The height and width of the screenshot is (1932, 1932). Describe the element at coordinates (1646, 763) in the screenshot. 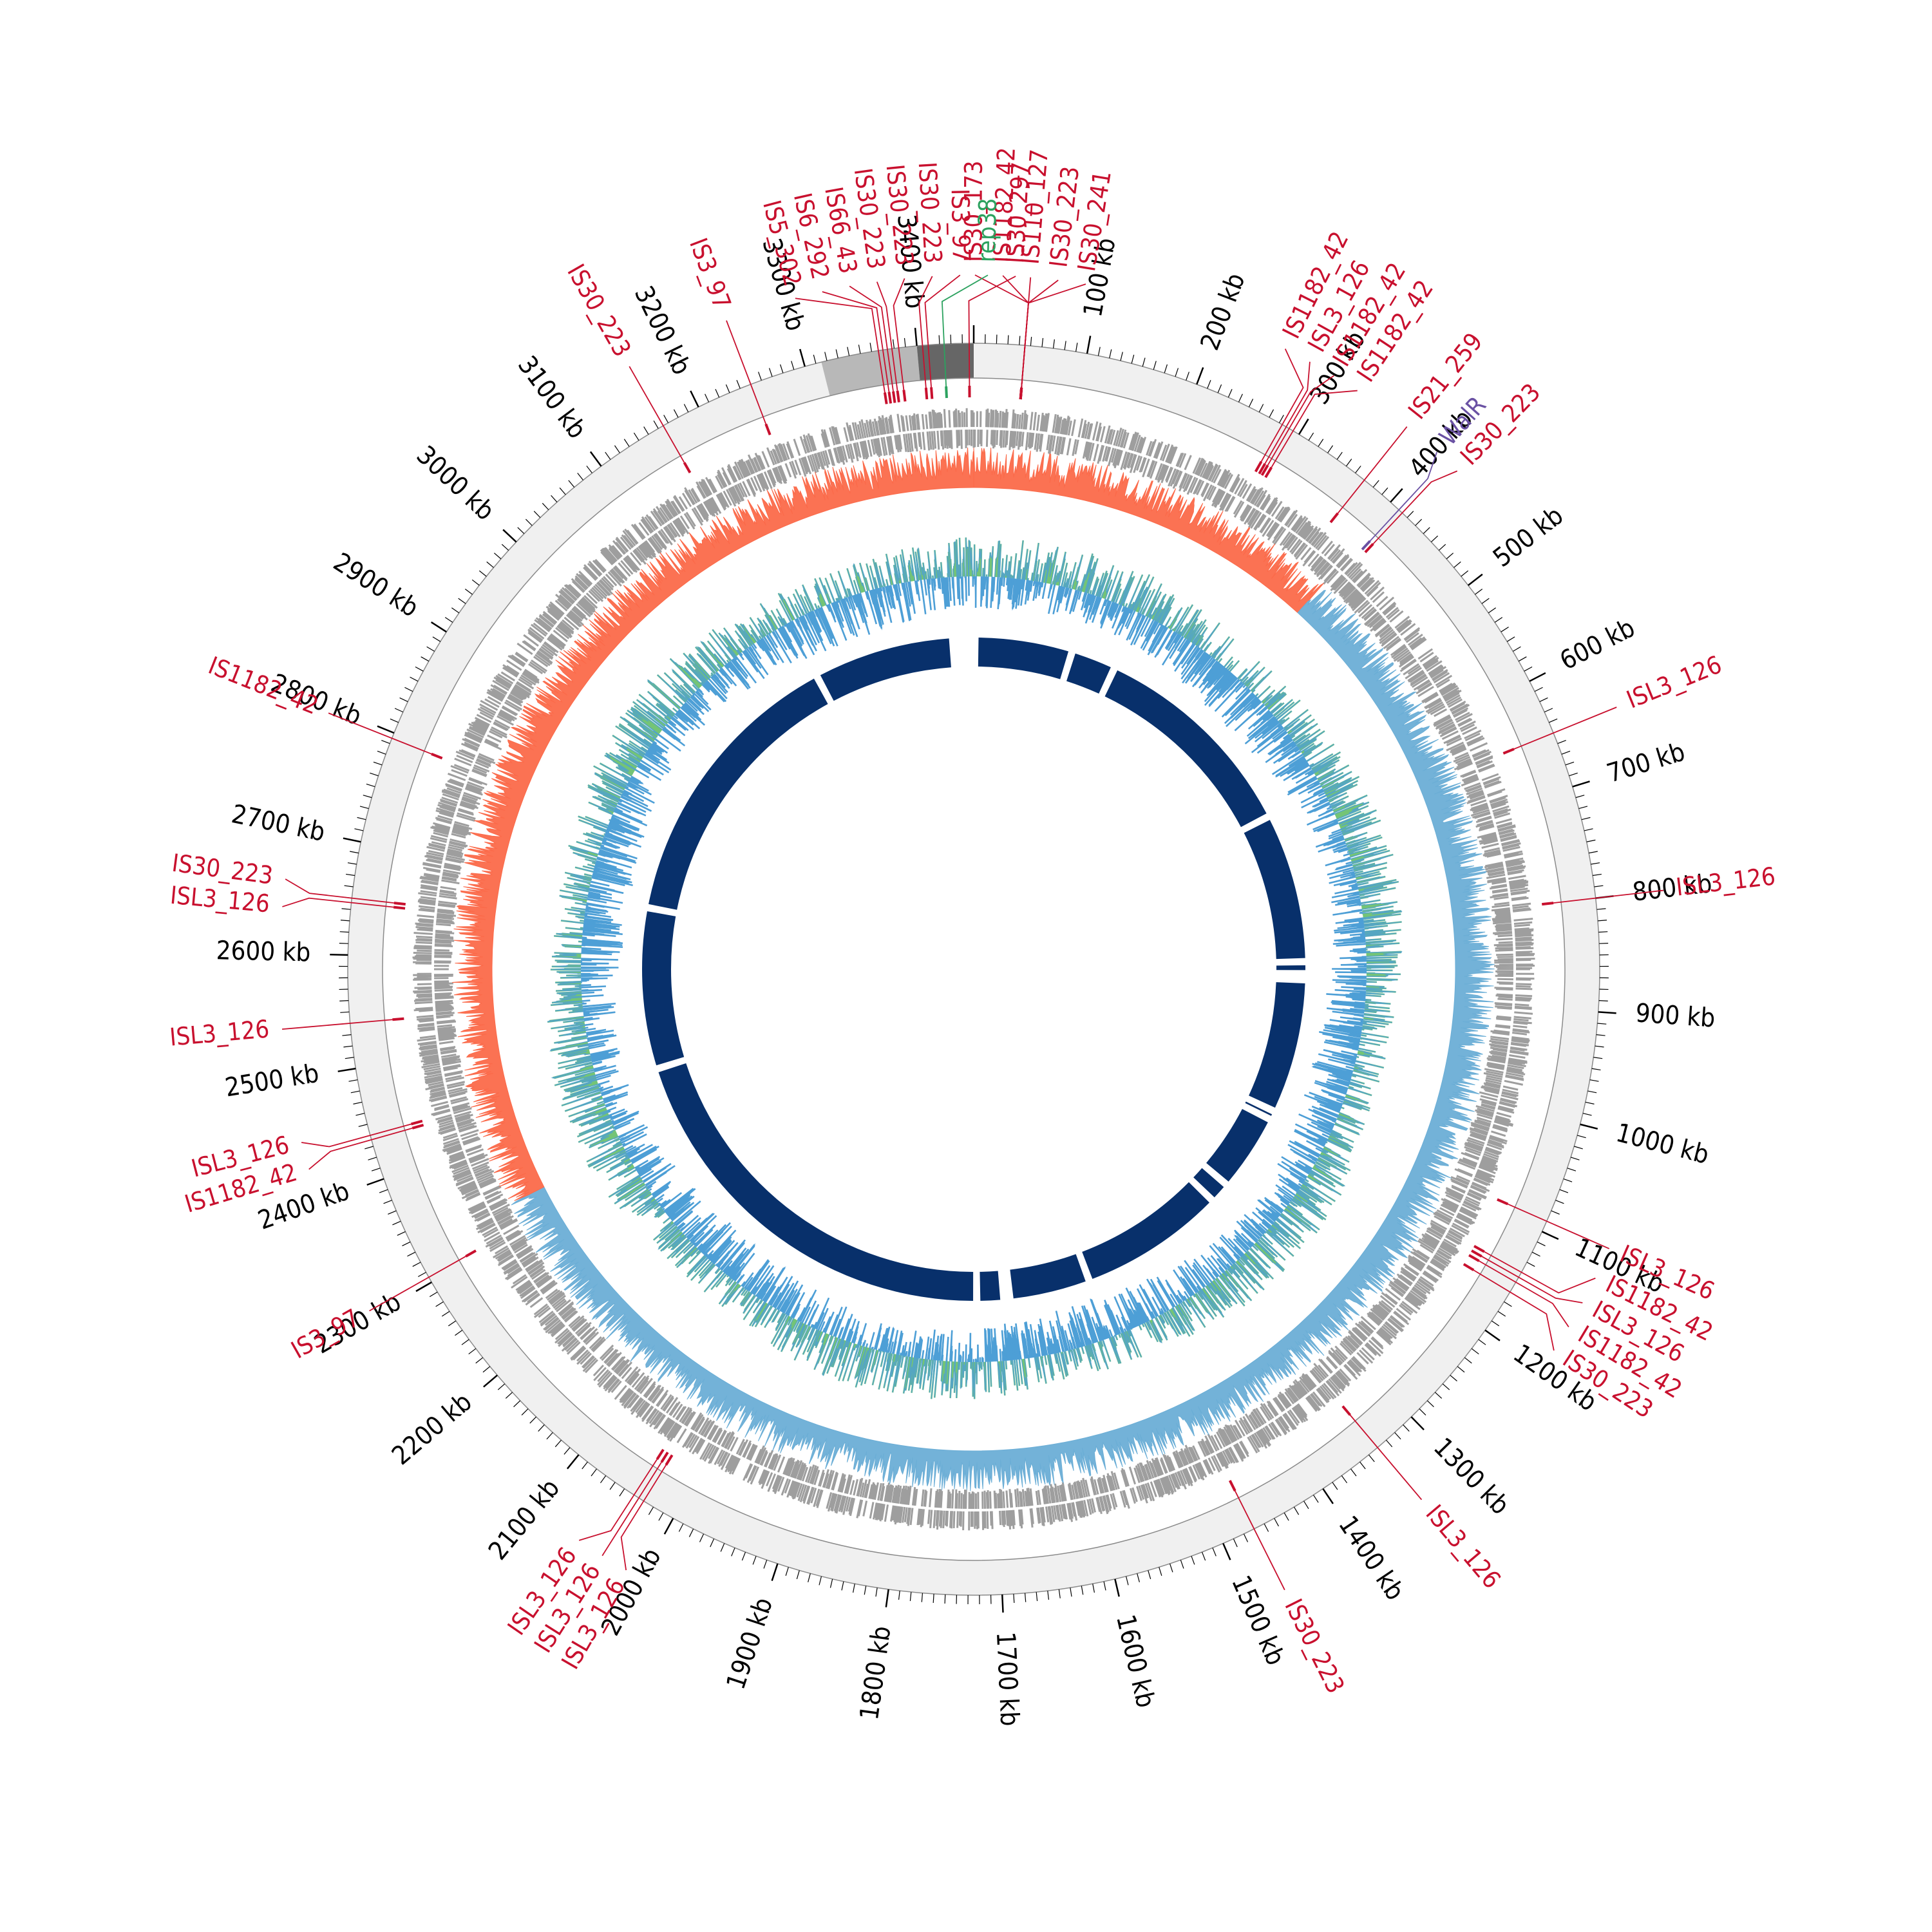

I see `tick-label: 700 kb` at that location.